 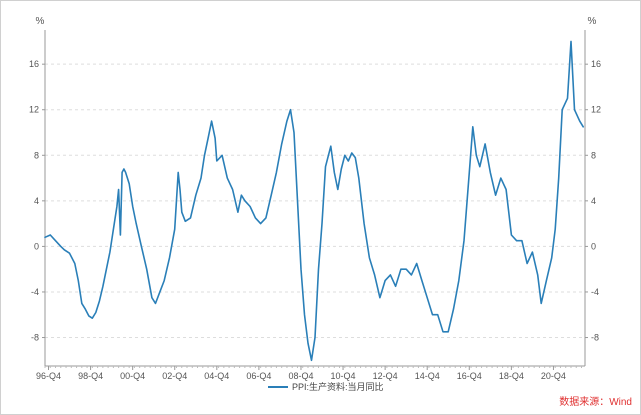 What do you see at coordinates (343, 376) in the screenshot?
I see `x-tick-label: 10-Q4` at bounding box center [343, 376].